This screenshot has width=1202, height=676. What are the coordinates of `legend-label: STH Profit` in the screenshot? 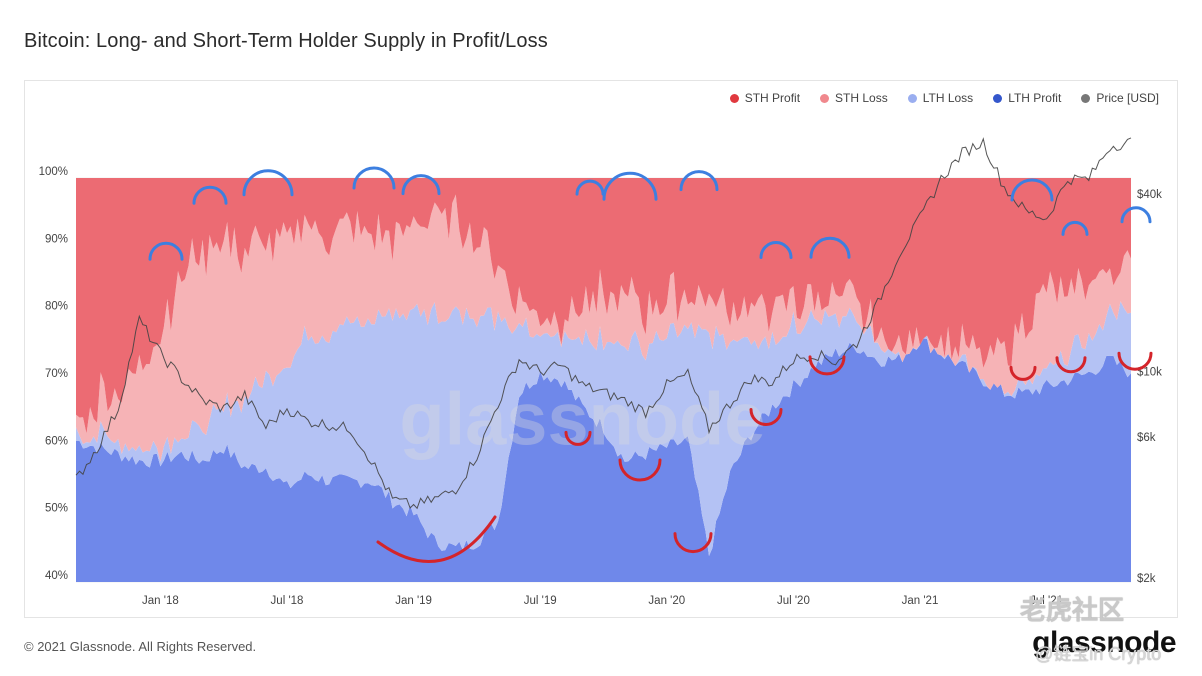 It's located at (772, 98).